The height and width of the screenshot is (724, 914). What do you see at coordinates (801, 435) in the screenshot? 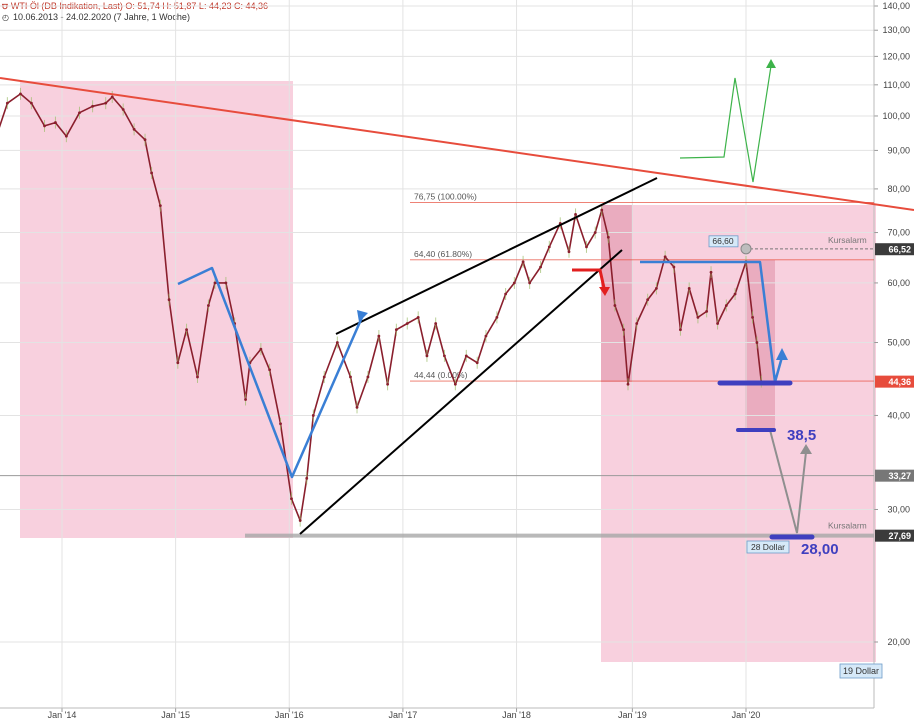
I see `target-label-385: 38,5` at bounding box center [801, 435].